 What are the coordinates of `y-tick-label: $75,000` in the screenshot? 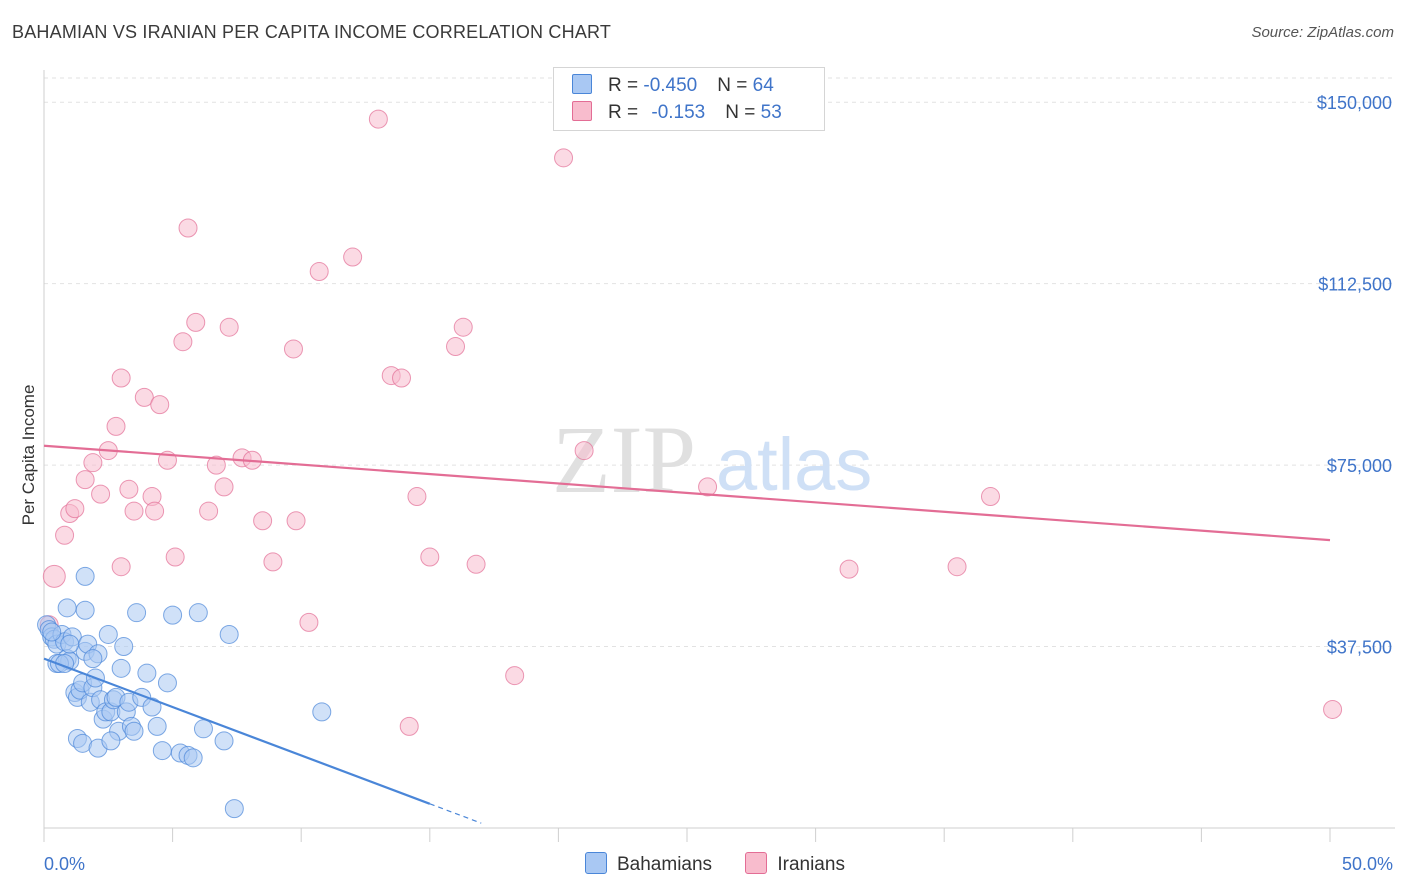 It's located at (1359, 466).